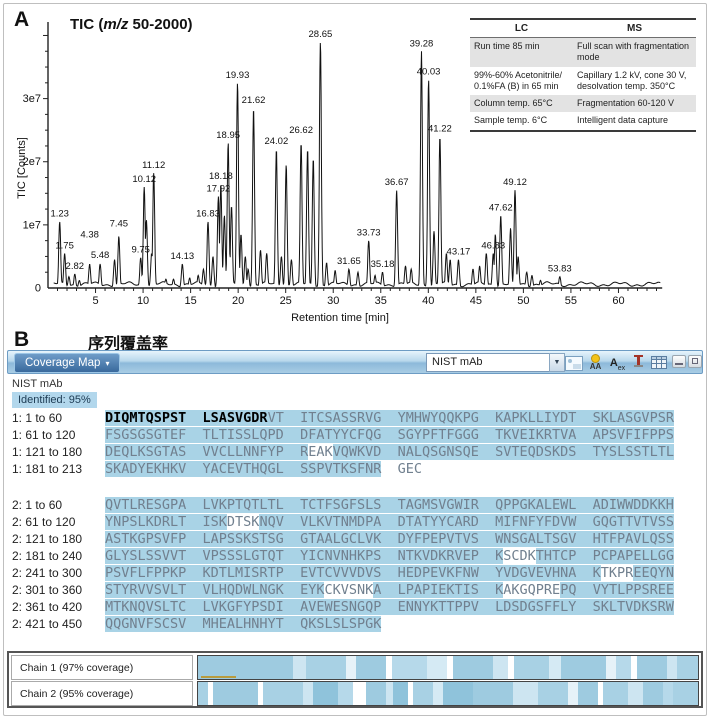 Image resolution: width=710 pixels, height=719 pixels. I want to click on protein-select-dropdown: NIST mAb, so click(490, 362).